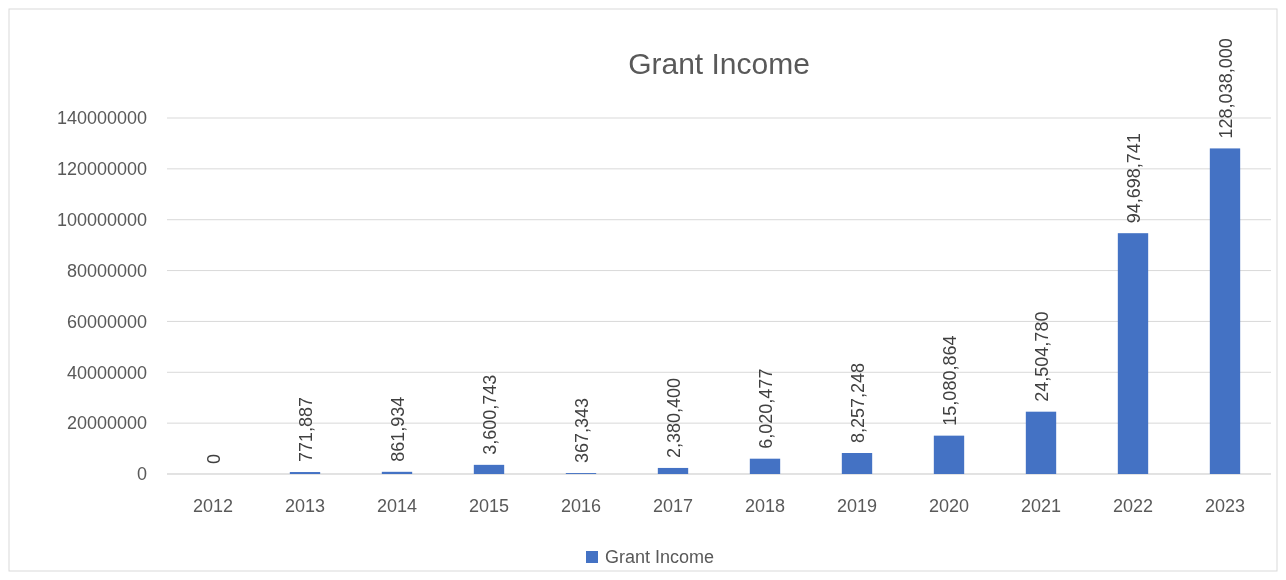 The height and width of the screenshot is (580, 1286). I want to click on x-tick-label: 2022, so click(1133, 506).